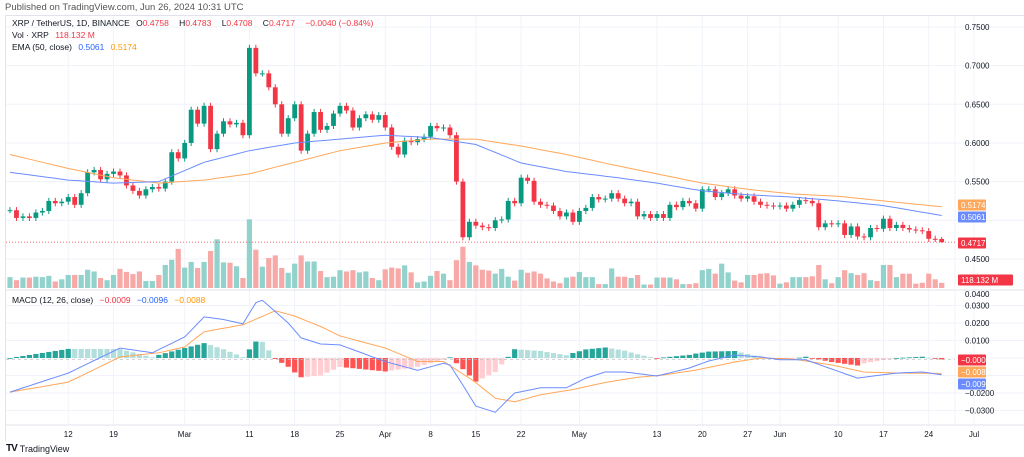  What do you see at coordinates (883, 434) in the screenshot?
I see `time-axis-label: 17` at bounding box center [883, 434].